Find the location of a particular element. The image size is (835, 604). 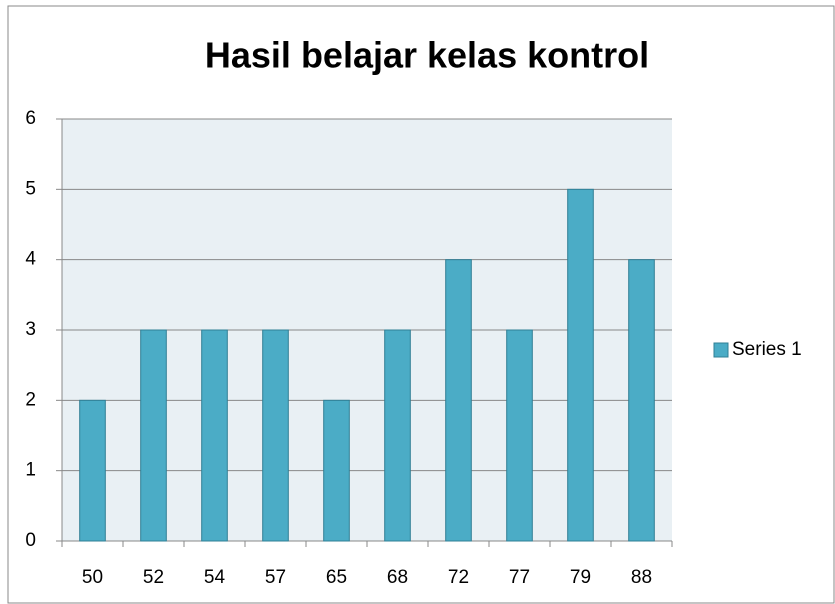

y-tick-label: 0 is located at coordinates (30, 540).